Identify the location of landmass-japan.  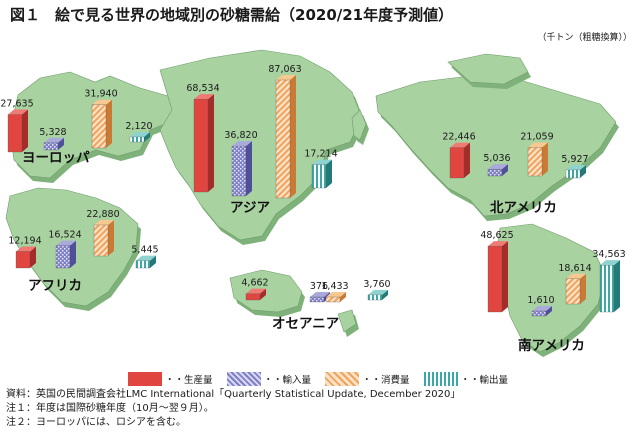
(359, 125).